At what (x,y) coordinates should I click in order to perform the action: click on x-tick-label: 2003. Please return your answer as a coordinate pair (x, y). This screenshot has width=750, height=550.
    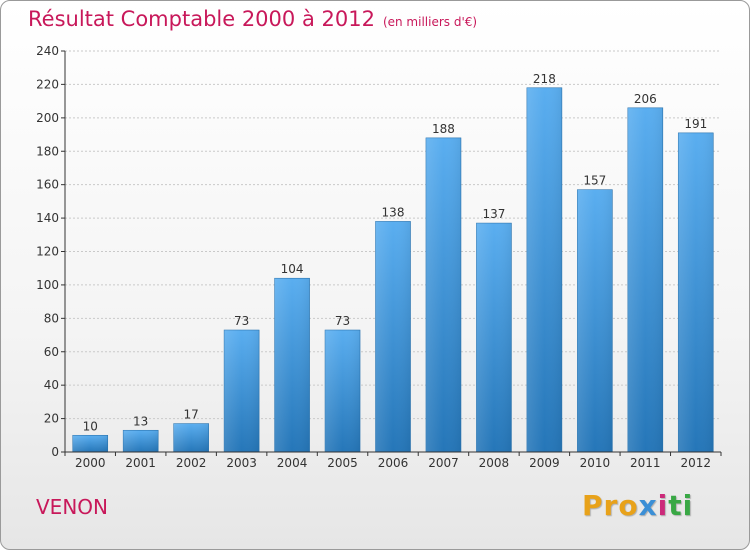
    Looking at the image, I should click on (241, 463).